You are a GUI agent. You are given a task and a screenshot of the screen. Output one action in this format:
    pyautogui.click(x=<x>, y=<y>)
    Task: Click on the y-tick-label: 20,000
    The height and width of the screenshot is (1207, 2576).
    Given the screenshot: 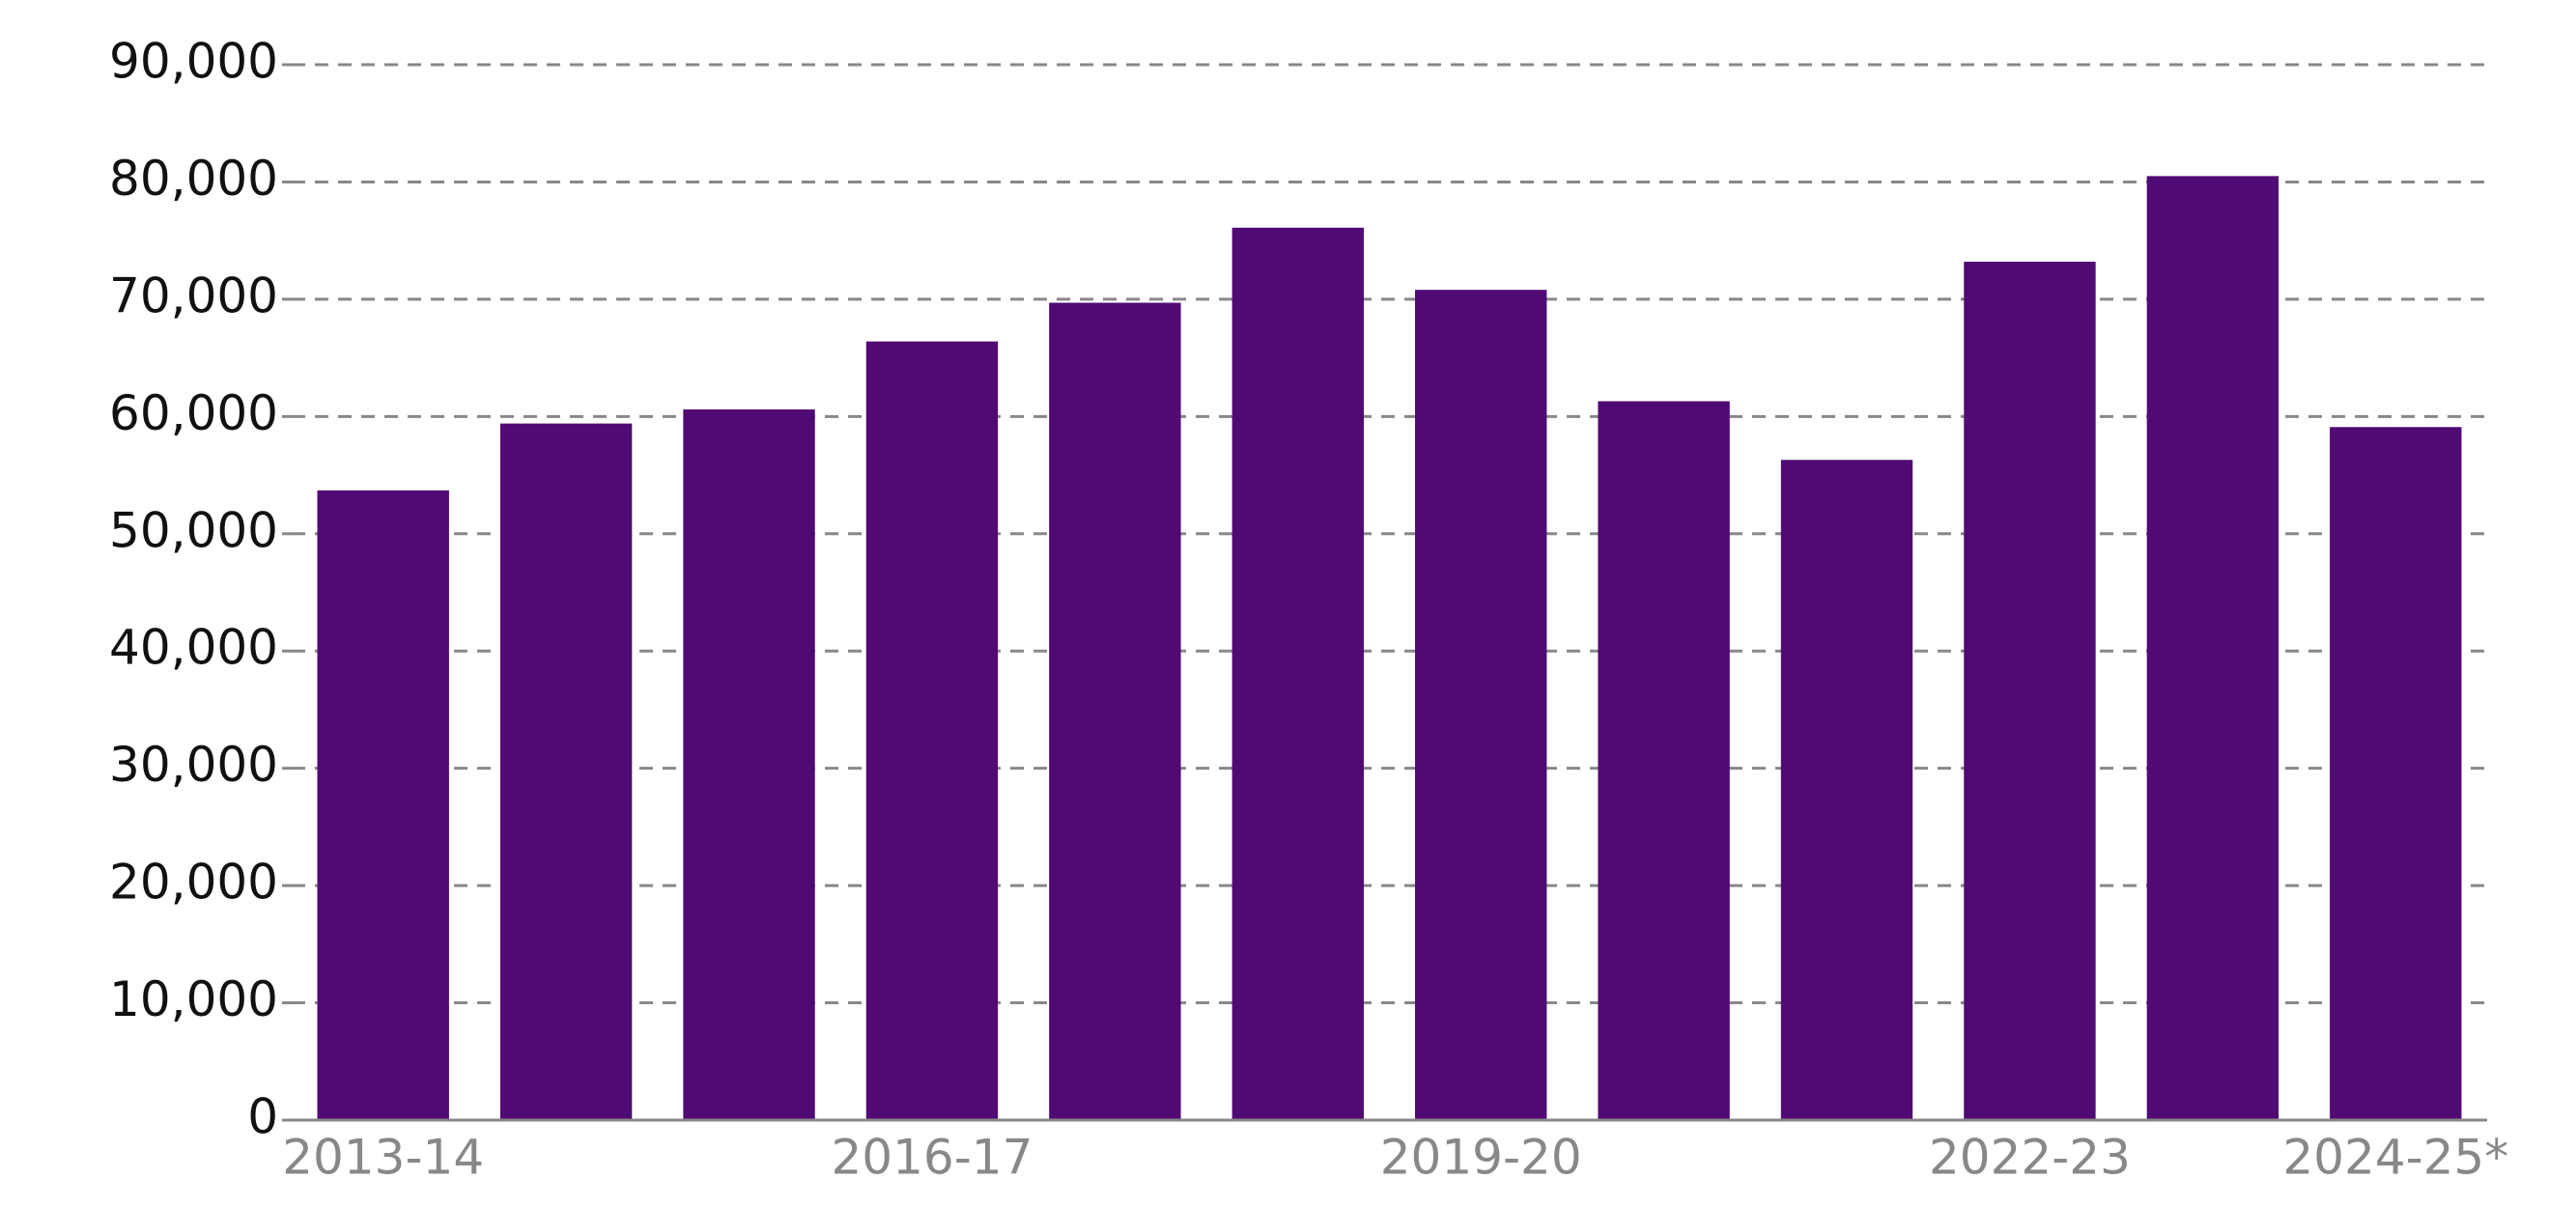 What is the action you would take?
    pyautogui.click(x=193, y=883)
    